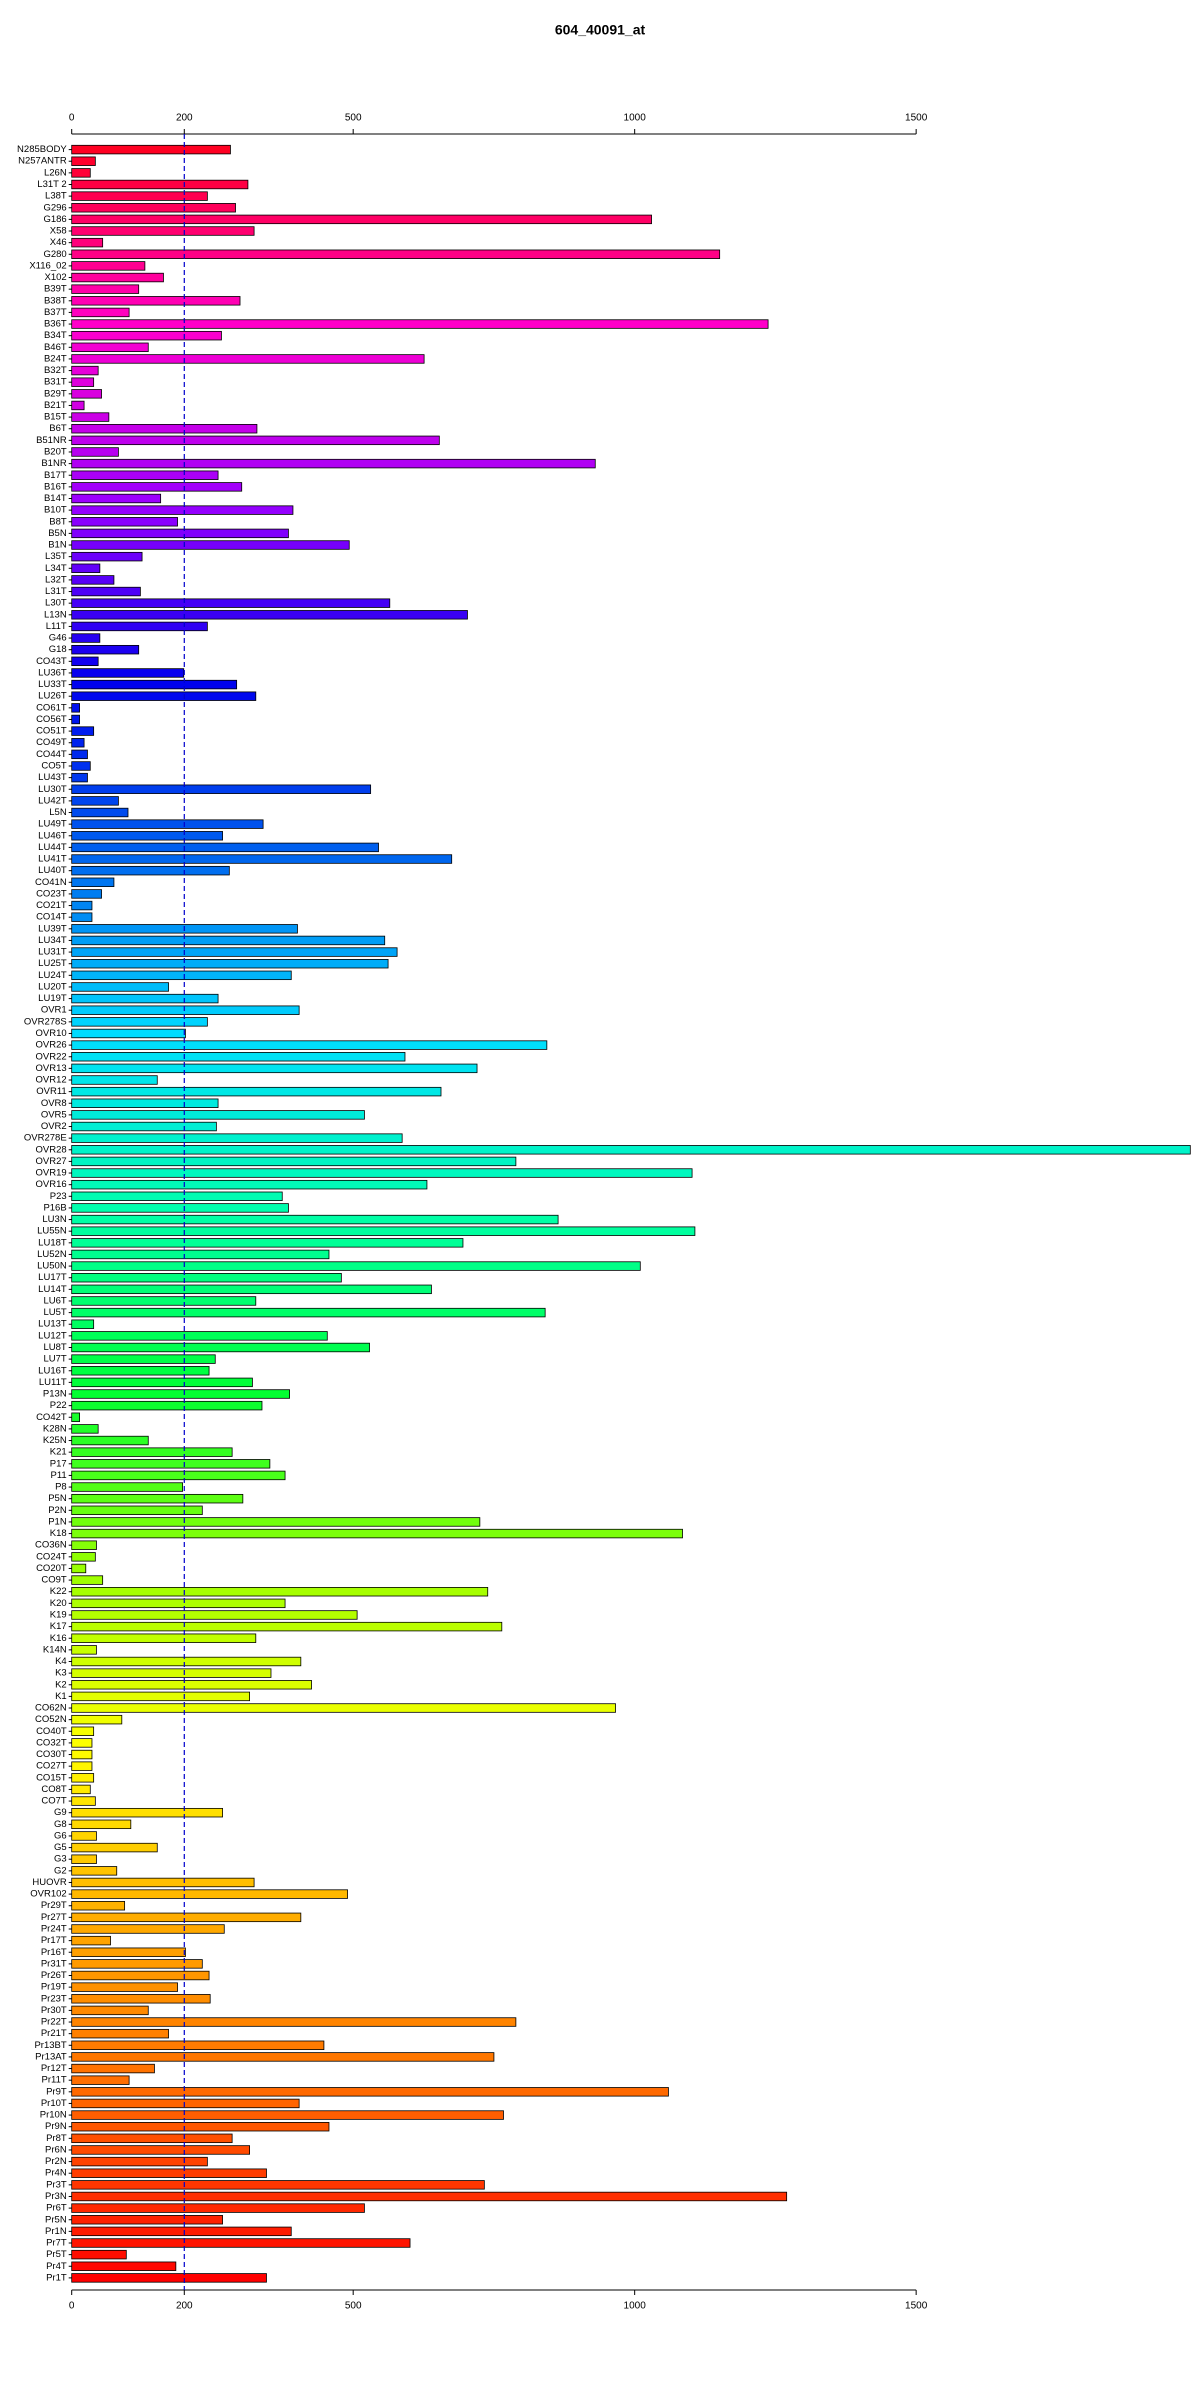 The height and width of the screenshot is (2400, 1200). I want to click on y-tick-label: HUOVR, so click(49, 1882).